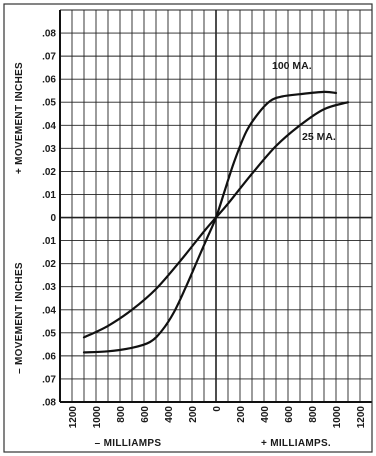 This screenshot has width=376, height=456. I want to click on series-label-100ma: 100 MA., so click(292, 66).